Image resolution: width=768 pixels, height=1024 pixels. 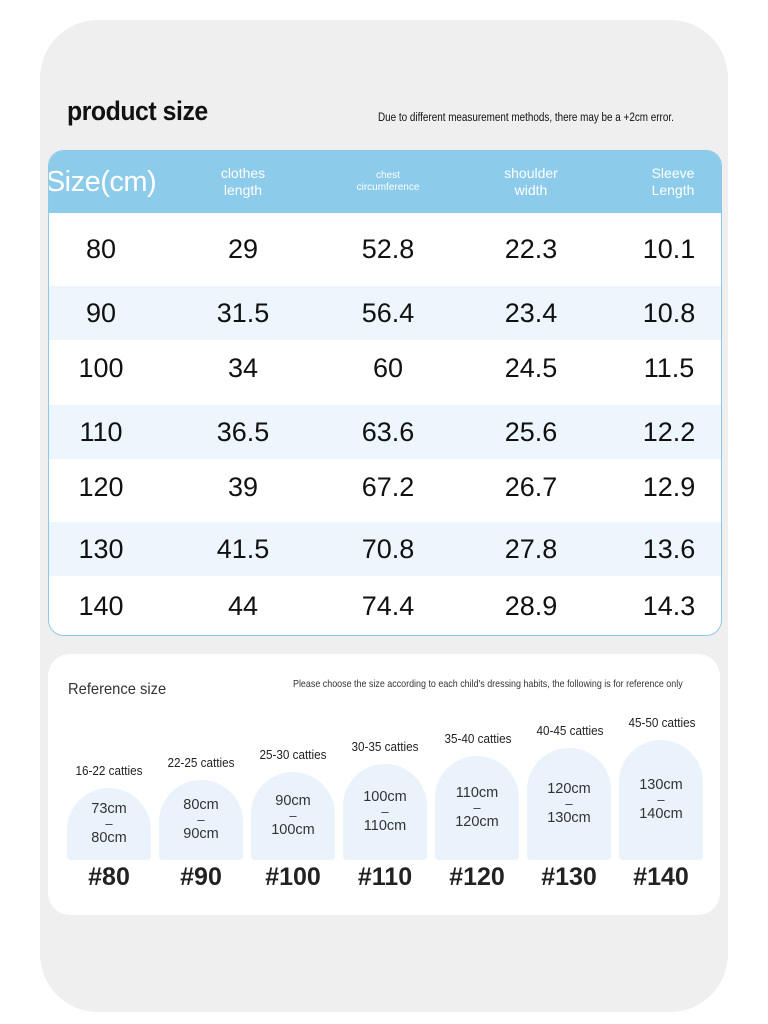 I want to click on table-row: 130 41.5 70.8 27.8 13.6, so click(x=385, y=549).